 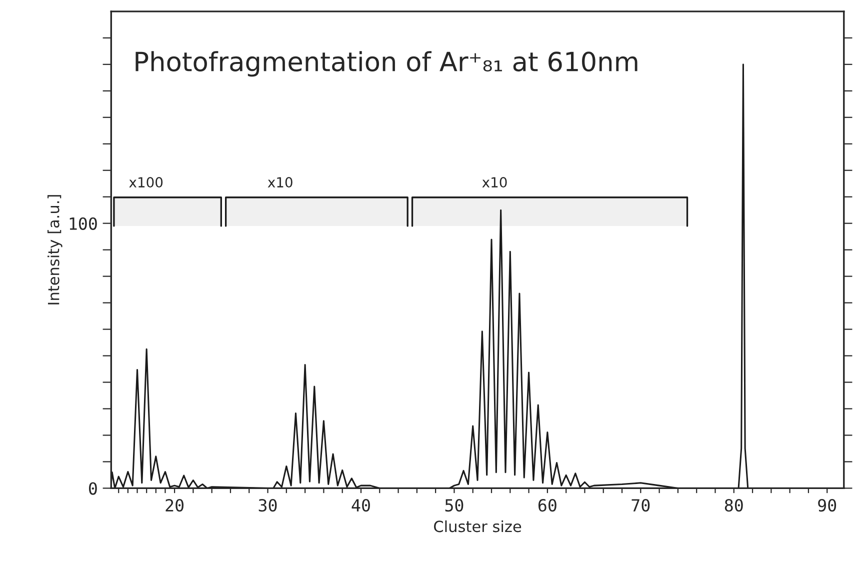 What do you see at coordinates (361, 505) in the screenshot?
I see `x-tick-label: 40` at bounding box center [361, 505].